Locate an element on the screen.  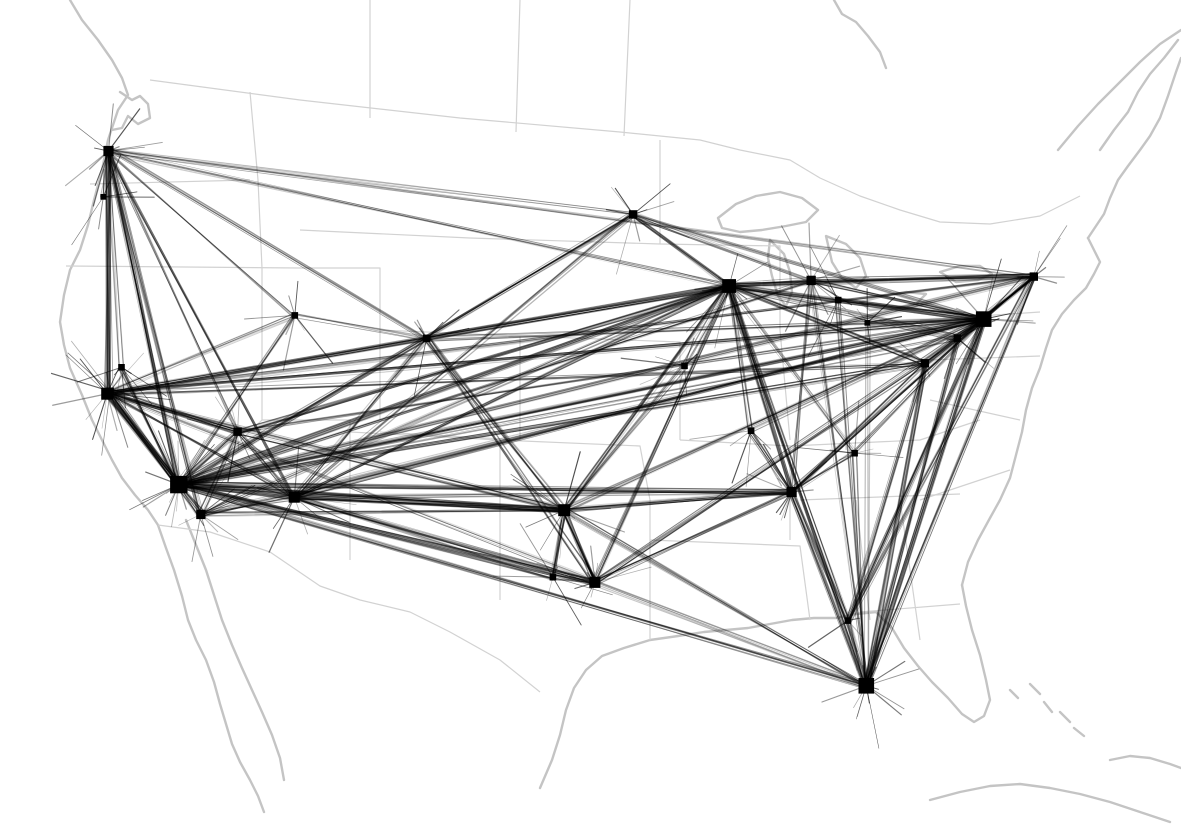
route-atl-mia is located at coordinates (828, 589).